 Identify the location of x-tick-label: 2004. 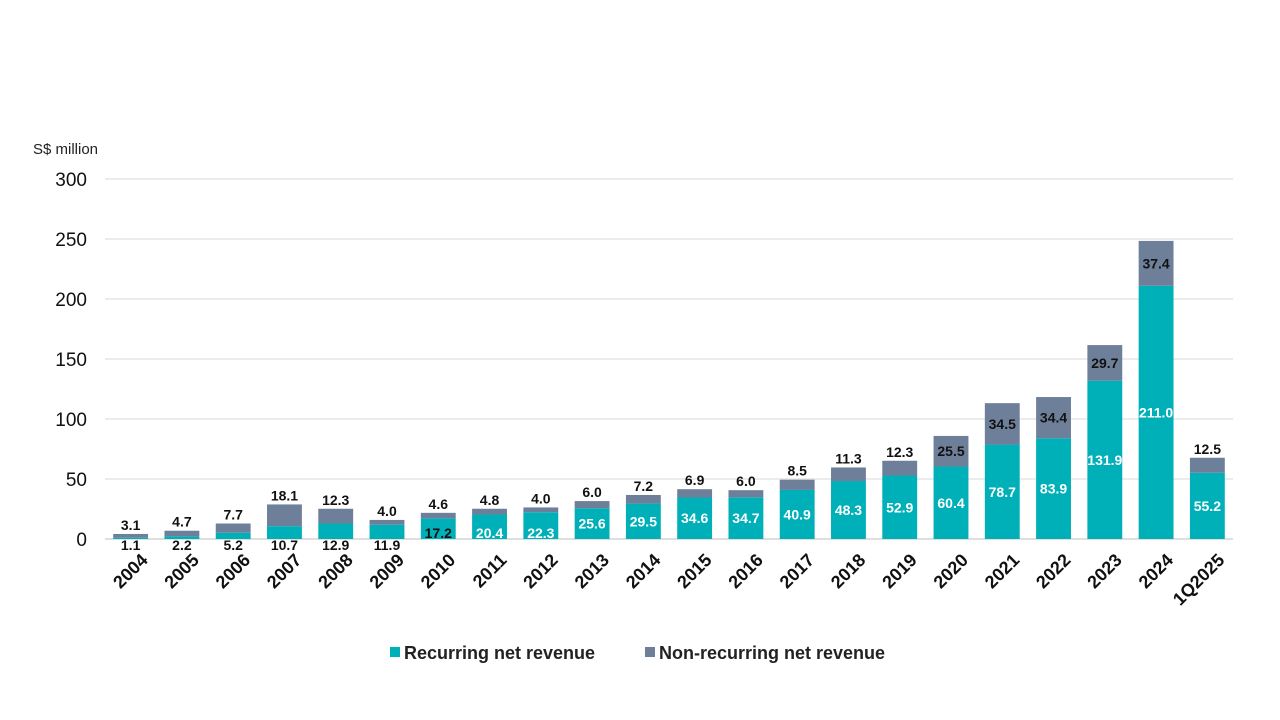
(130, 571).